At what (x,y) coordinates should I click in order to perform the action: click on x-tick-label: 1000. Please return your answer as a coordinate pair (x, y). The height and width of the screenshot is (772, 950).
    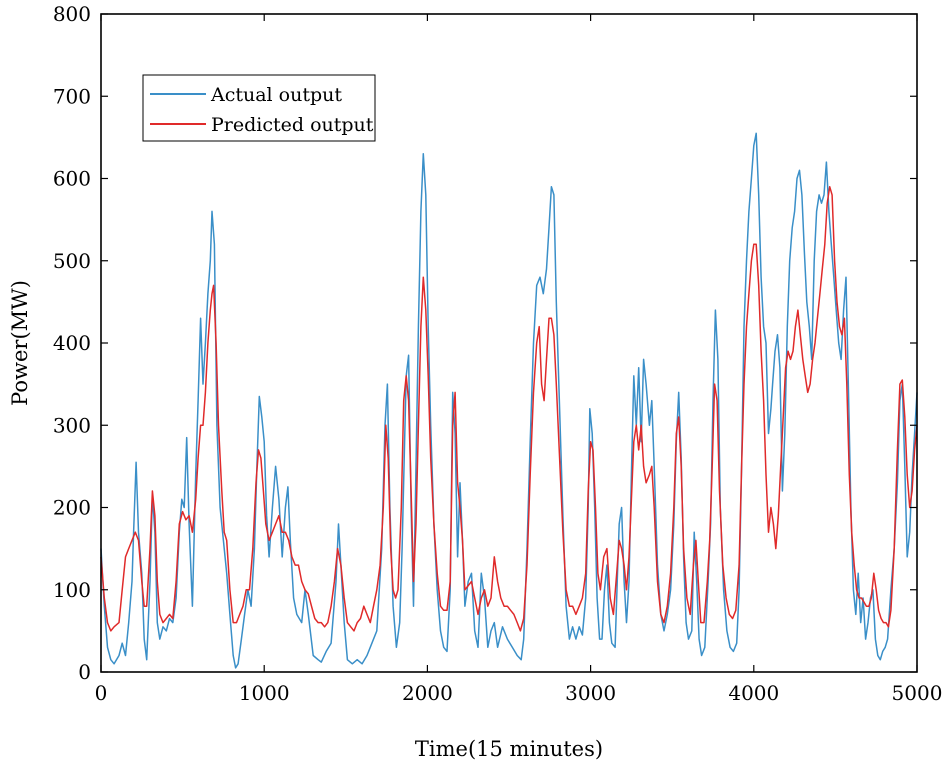
    Looking at the image, I should click on (264, 693).